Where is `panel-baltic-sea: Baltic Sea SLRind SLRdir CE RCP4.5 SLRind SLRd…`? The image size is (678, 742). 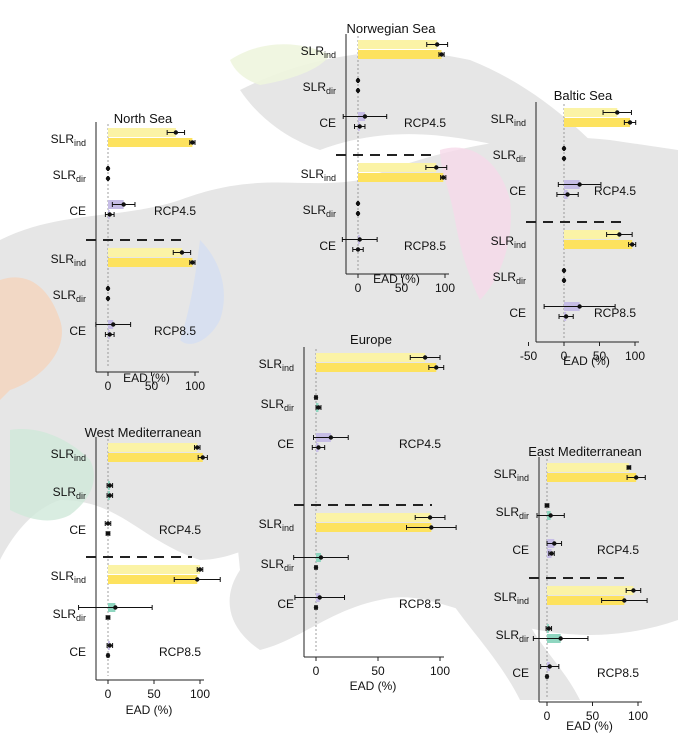 panel-baltic-sea: Baltic Sea SLRind SLRdir CE RCP4.5 SLRind SLRd… is located at coordinates (568, 228).